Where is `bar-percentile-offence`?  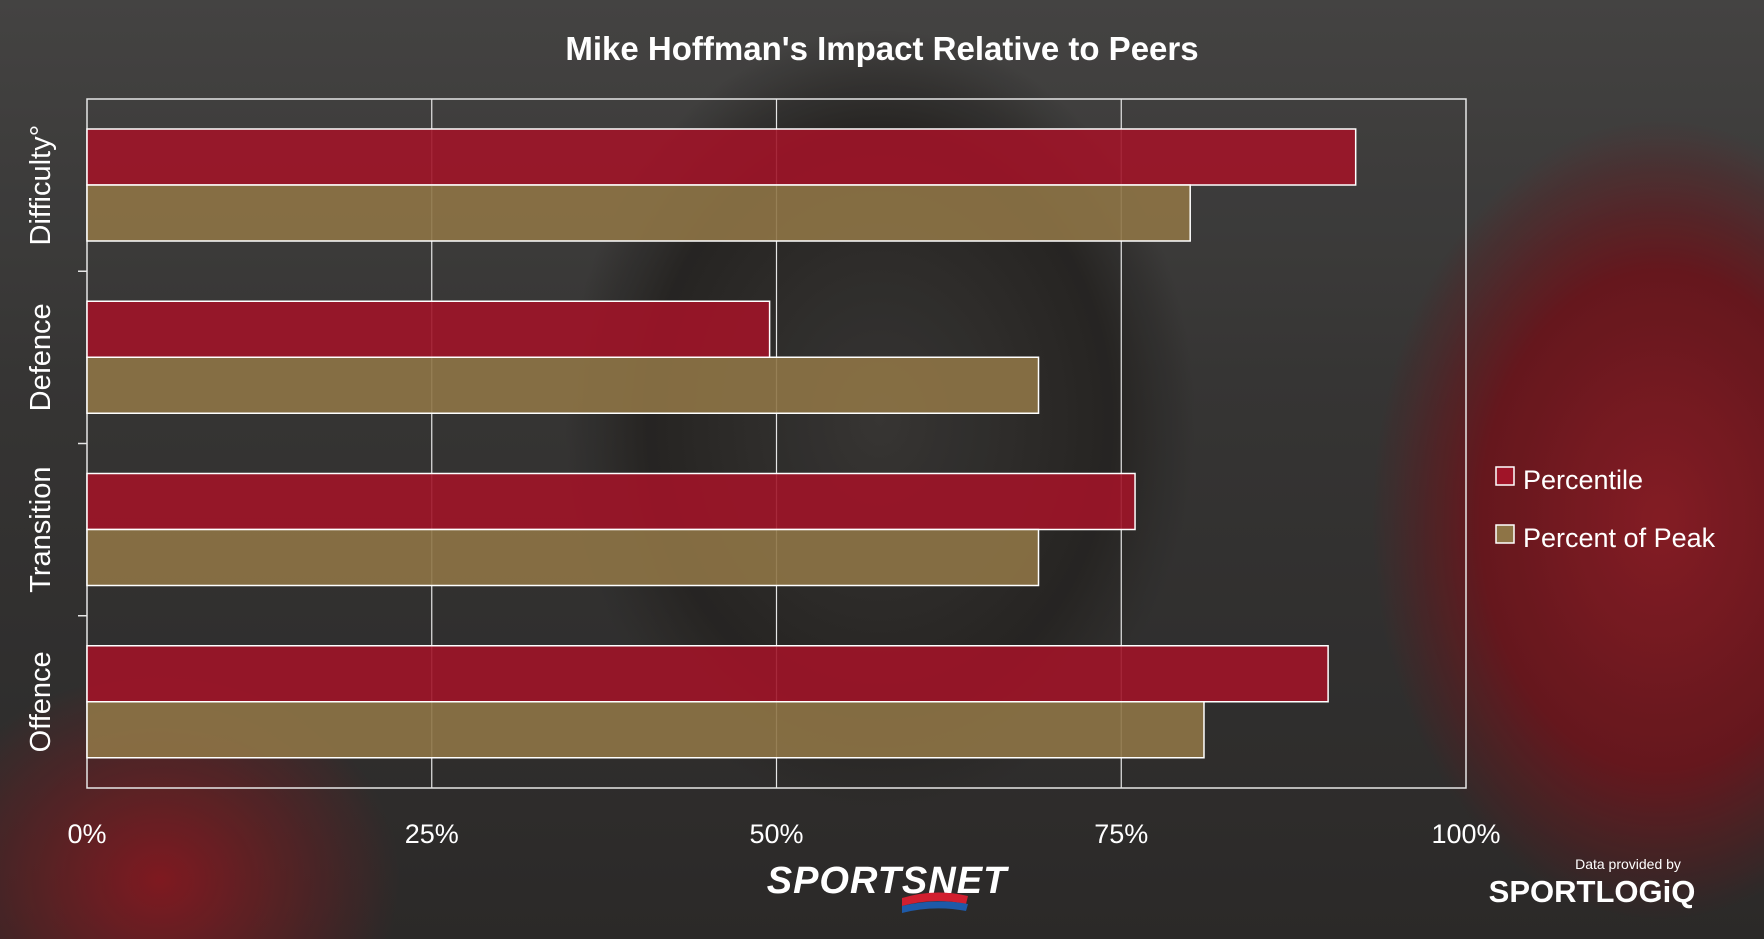 bar-percentile-offence is located at coordinates (707, 674).